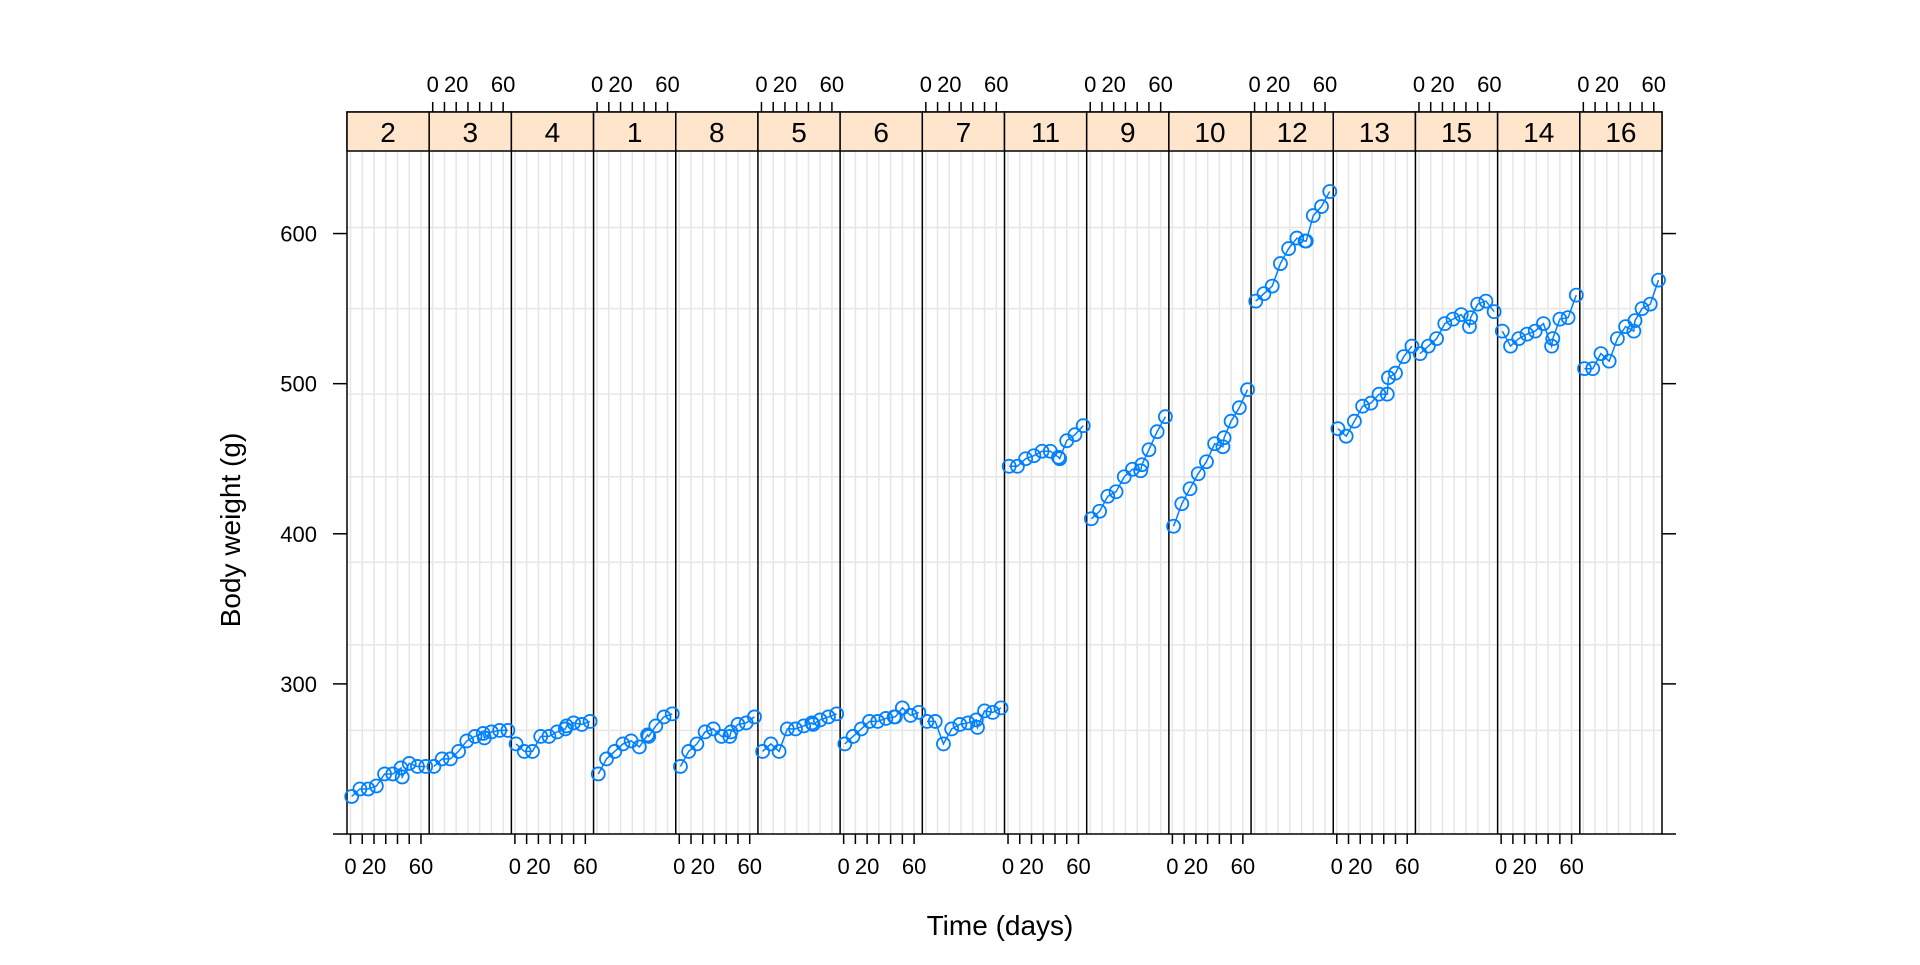  I want to click on x-axis-title: Time (days), so click(1000, 925).